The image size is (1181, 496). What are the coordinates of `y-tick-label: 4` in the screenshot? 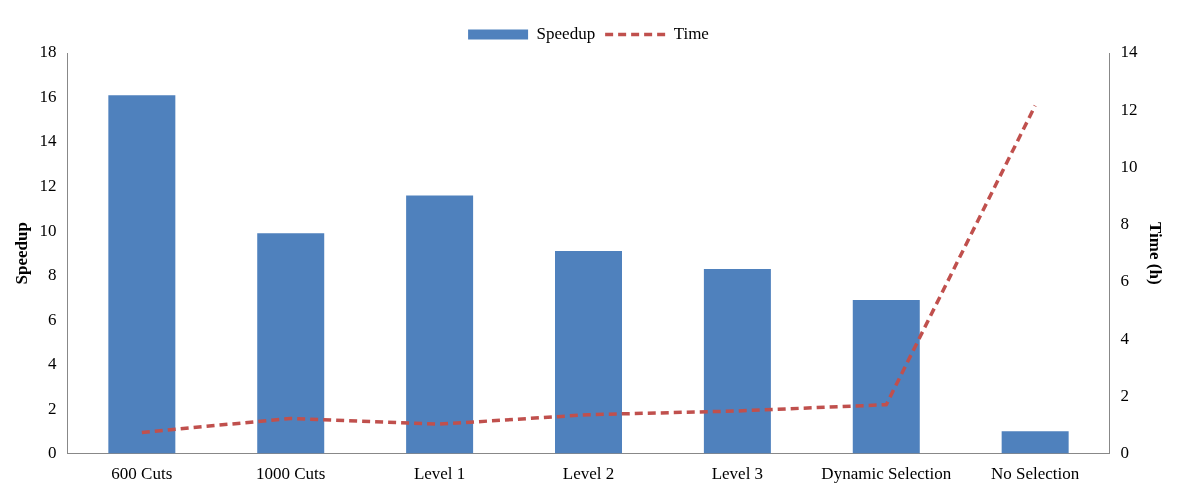 It's located at (52, 364).